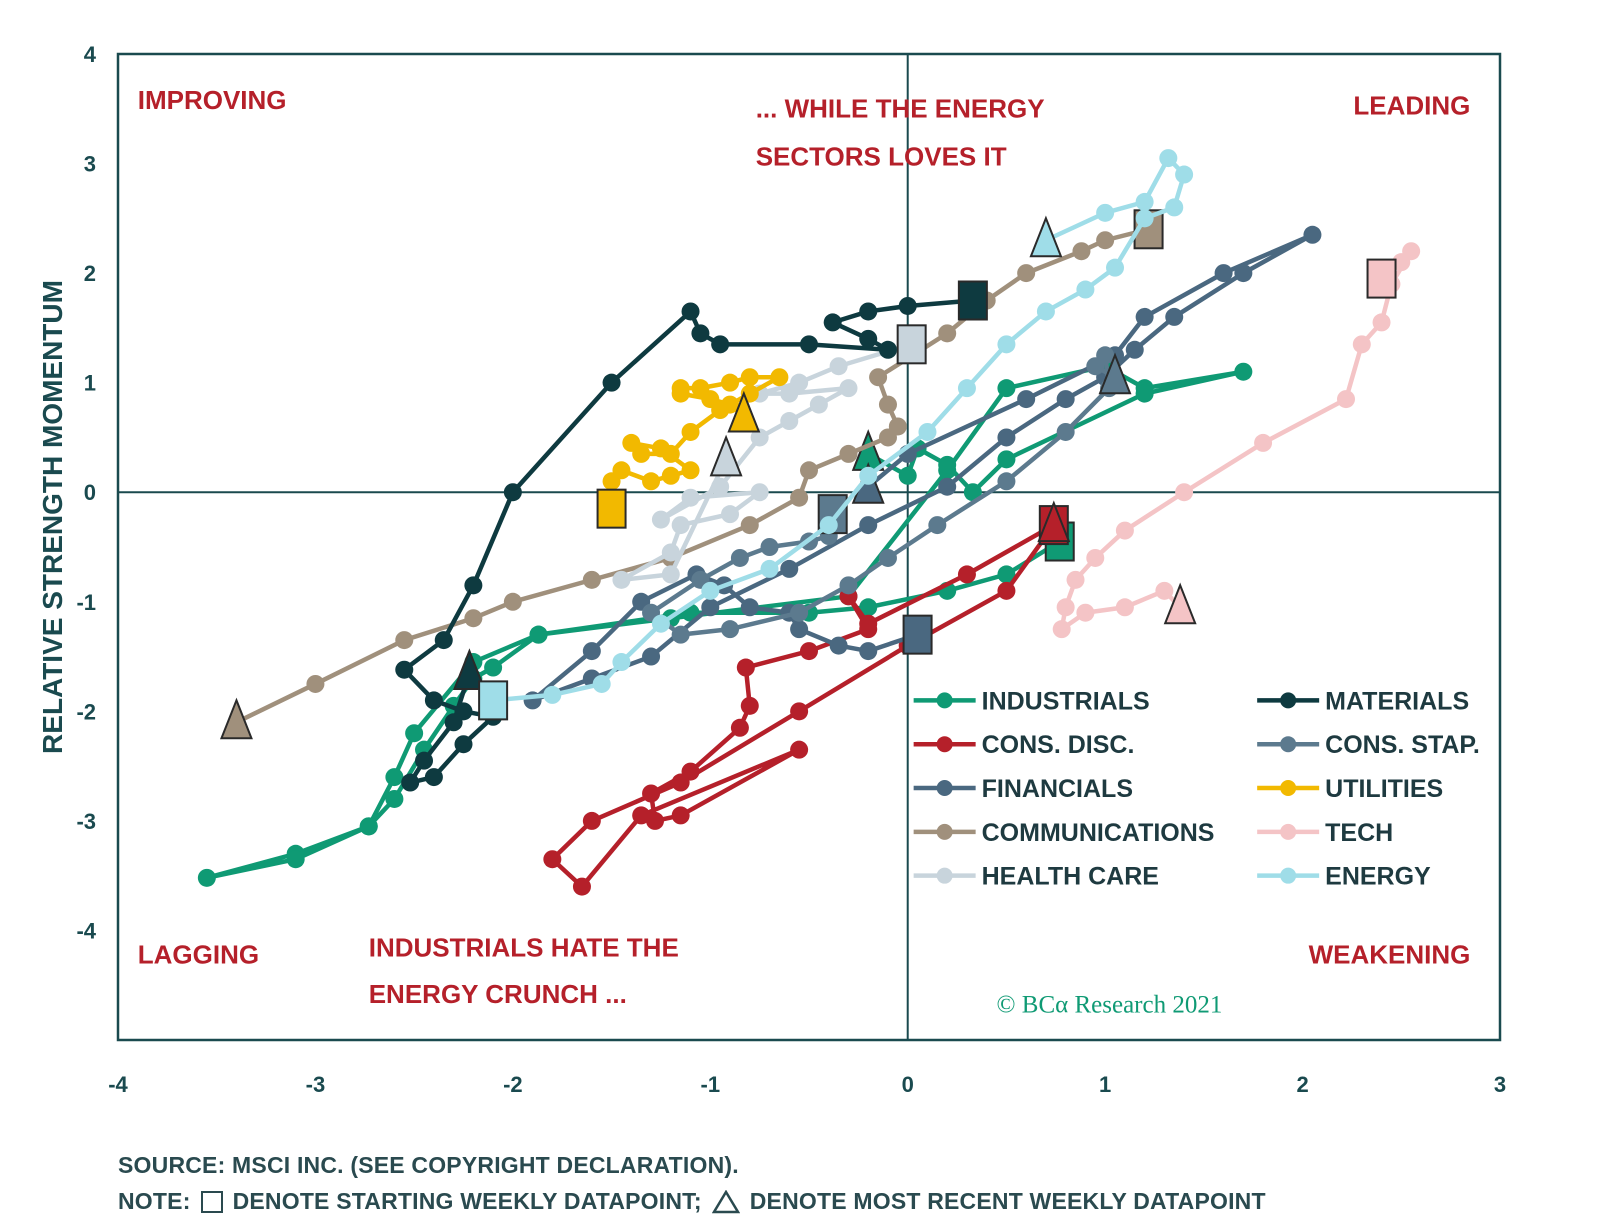  What do you see at coordinates (1411, 105) in the screenshot?
I see `quadrant-label-leading: LEADING` at bounding box center [1411, 105].